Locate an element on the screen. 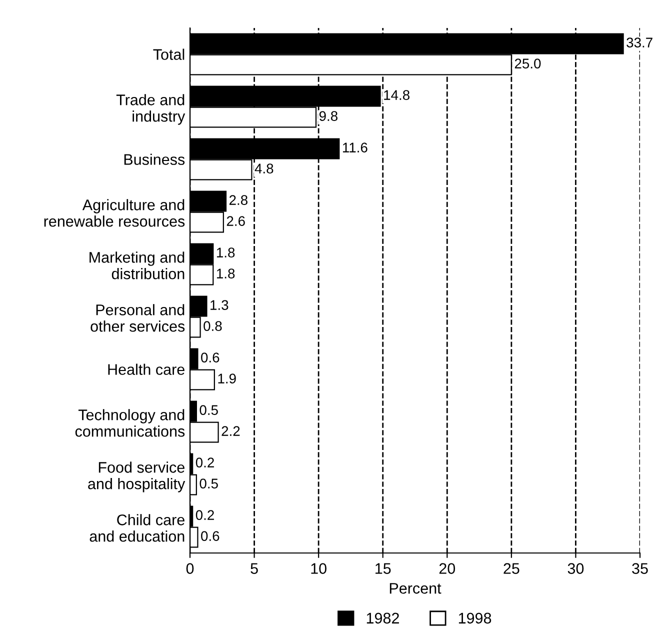 The height and width of the screenshot is (629, 657). y-tick-label: Marketing and distribution is located at coordinates (137, 266).